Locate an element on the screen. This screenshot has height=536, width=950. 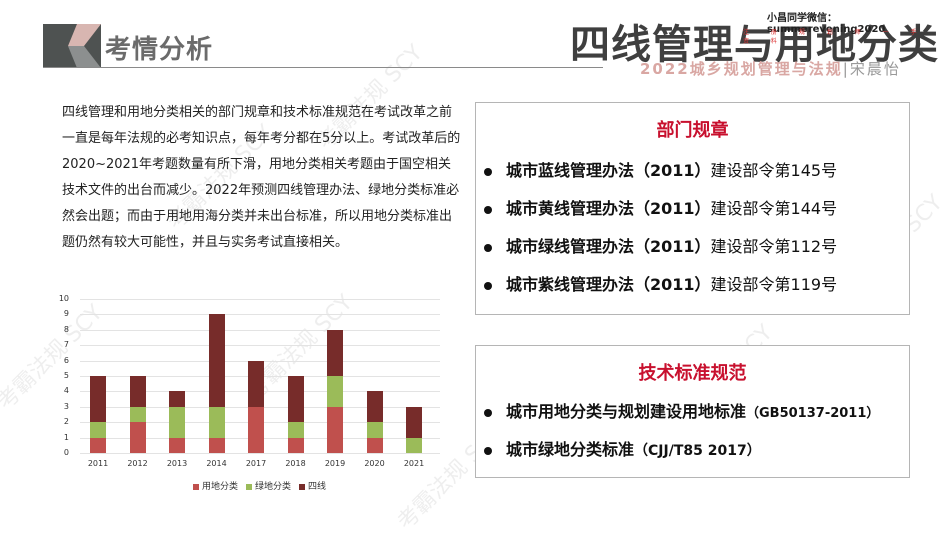
tagline: 注 册 规 划 师 一 手 资 料 is located at coordinates (835, 37).